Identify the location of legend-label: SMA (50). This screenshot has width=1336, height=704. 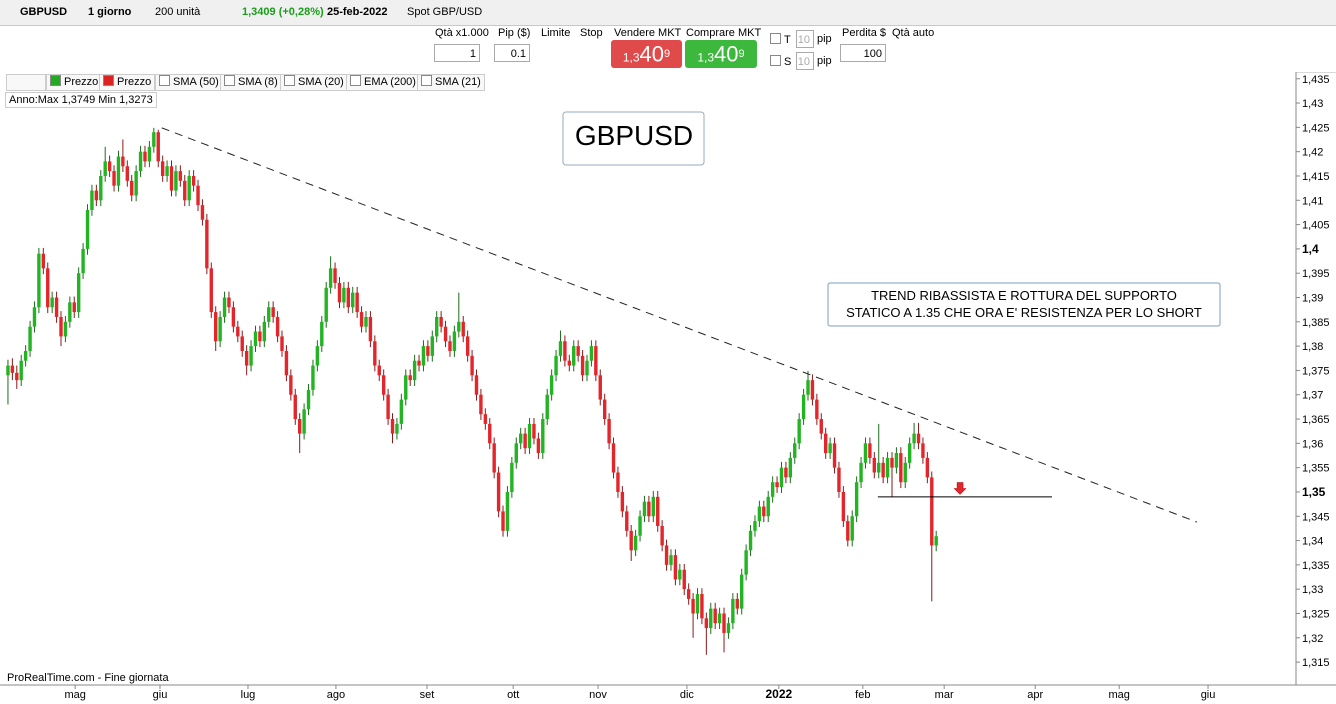
(196, 82).